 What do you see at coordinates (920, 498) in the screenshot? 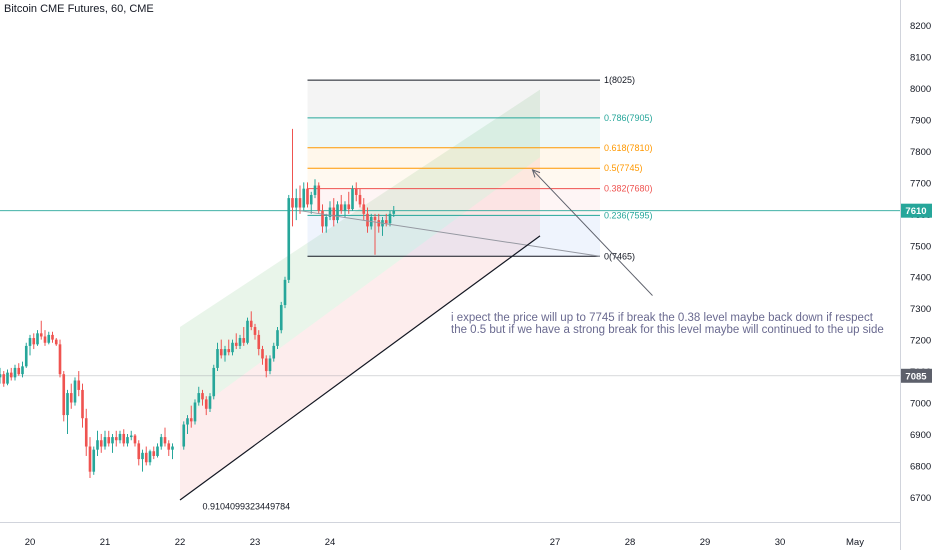
I see `y-tick-label: 6700` at bounding box center [920, 498].